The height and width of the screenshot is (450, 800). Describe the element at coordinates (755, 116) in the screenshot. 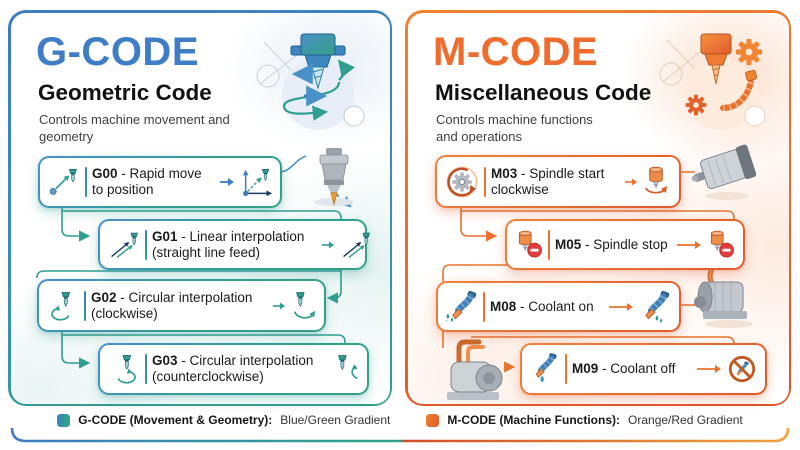

I see `mcode-deco-small-circle` at that location.